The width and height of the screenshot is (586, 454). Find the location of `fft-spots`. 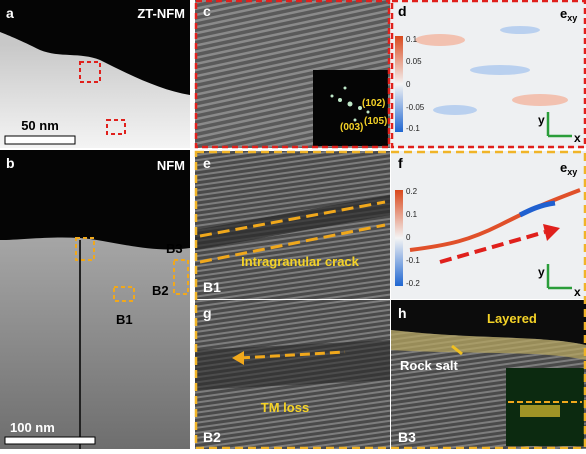

fft-spots is located at coordinates (350, 104).